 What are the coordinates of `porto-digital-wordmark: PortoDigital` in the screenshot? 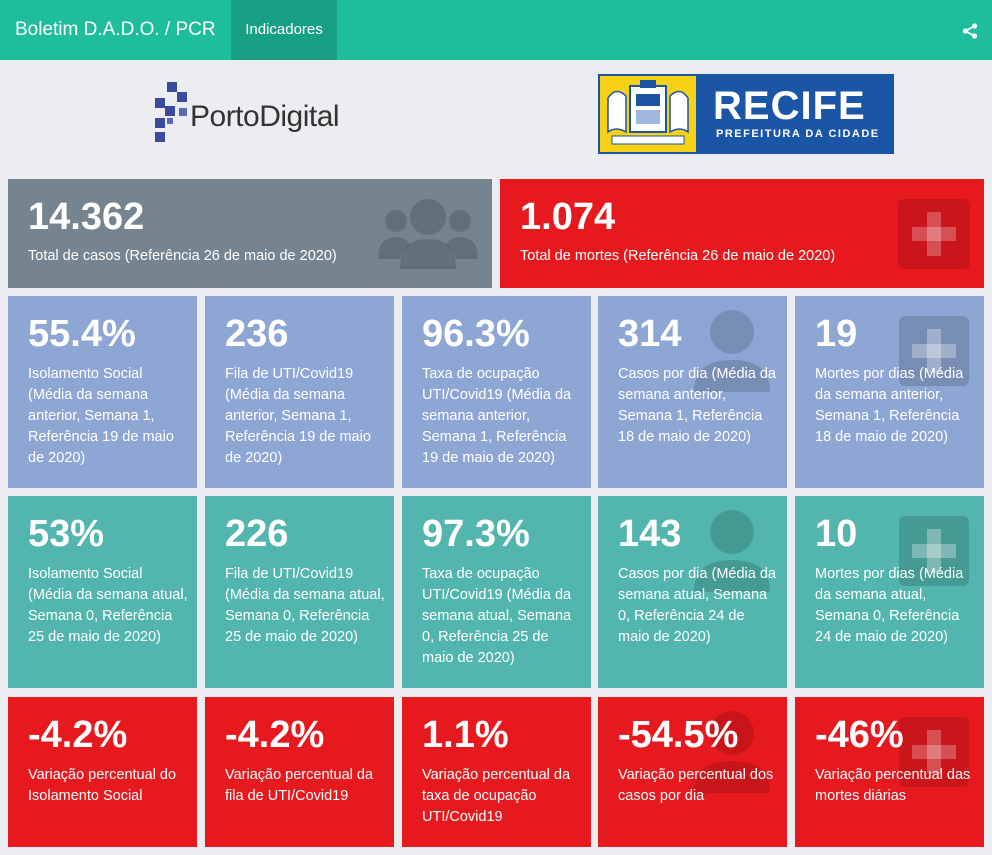 It's located at (265, 116).